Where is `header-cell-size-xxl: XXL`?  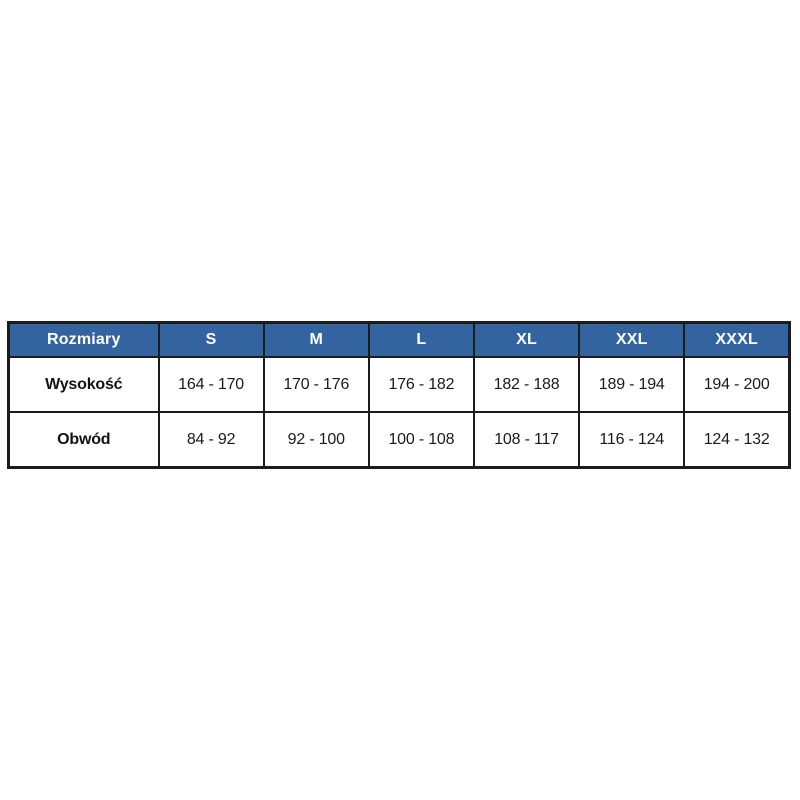
header-cell-size-xxl: XXL is located at coordinates (632, 339).